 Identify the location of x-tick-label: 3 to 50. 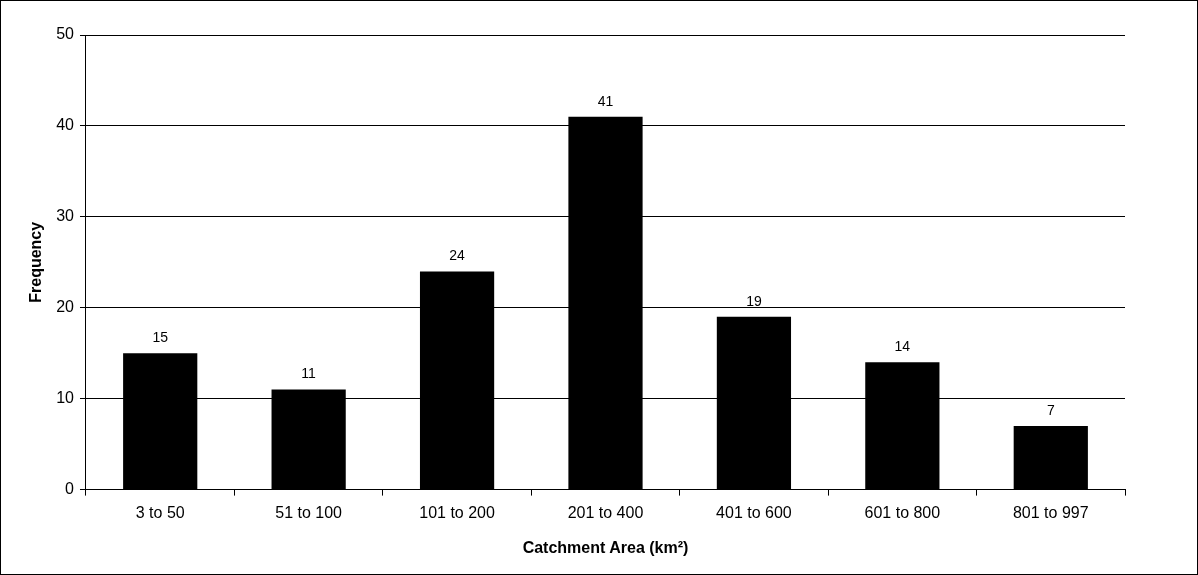
(160, 512).